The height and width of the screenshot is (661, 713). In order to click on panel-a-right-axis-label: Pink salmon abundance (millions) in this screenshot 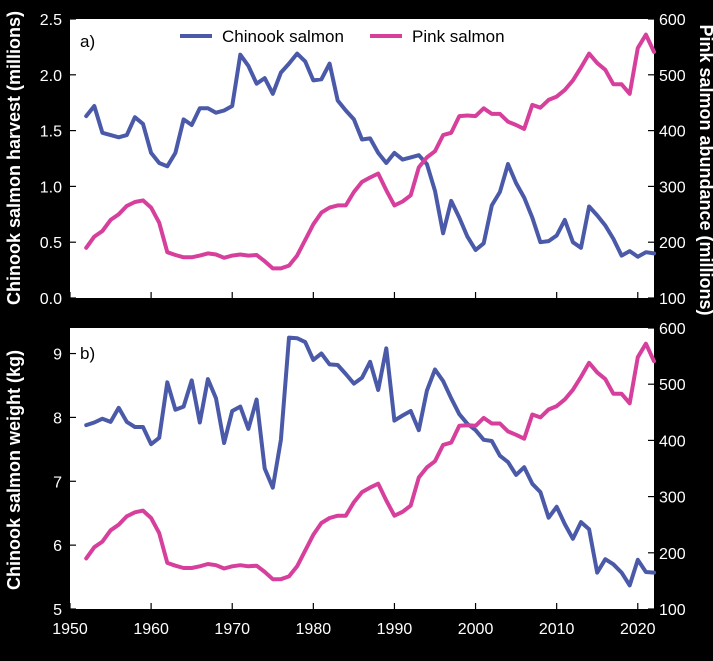, I will do `click(704, 169)`.